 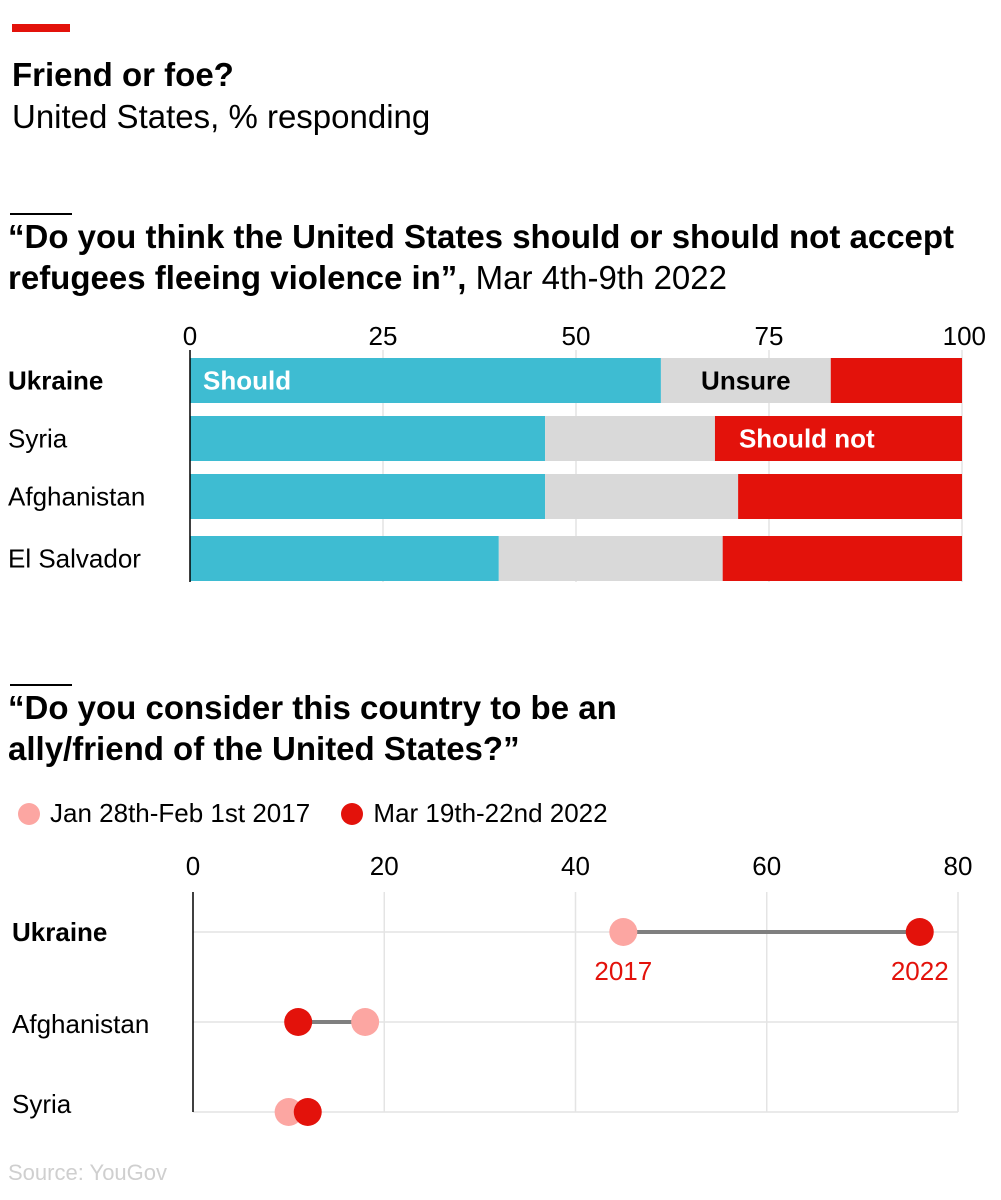 What do you see at coordinates (74, 559) in the screenshot?
I see `refugees-category-label-el-salvador: El Salvador` at bounding box center [74, 559].